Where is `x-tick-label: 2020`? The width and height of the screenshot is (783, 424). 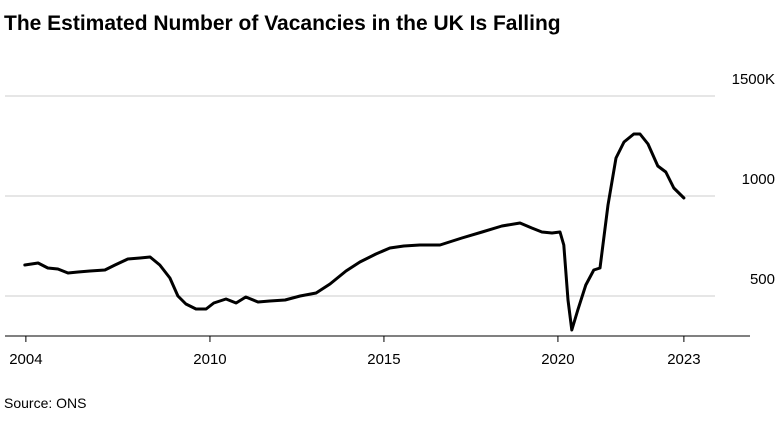 x-tick-label: 2020 is located at coordinates (557, 359).